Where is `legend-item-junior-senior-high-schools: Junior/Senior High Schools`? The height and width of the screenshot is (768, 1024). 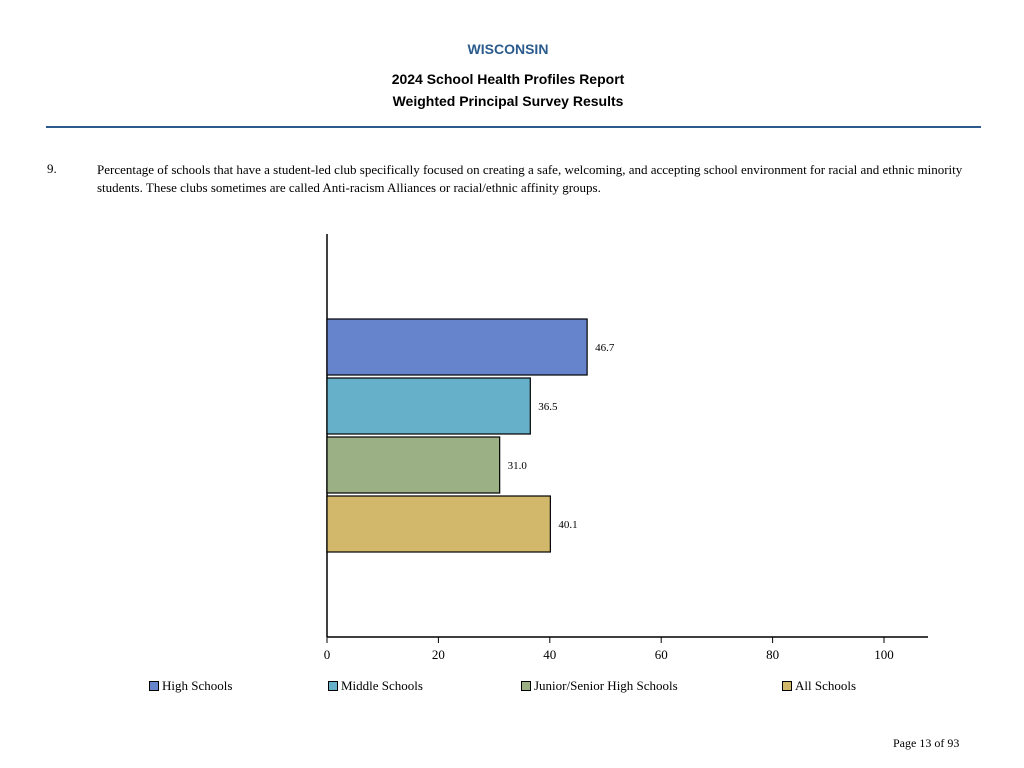 legend-item-junior-senior-high-schools: Junior/Senior High Schools is located at coordinates (599, 686).